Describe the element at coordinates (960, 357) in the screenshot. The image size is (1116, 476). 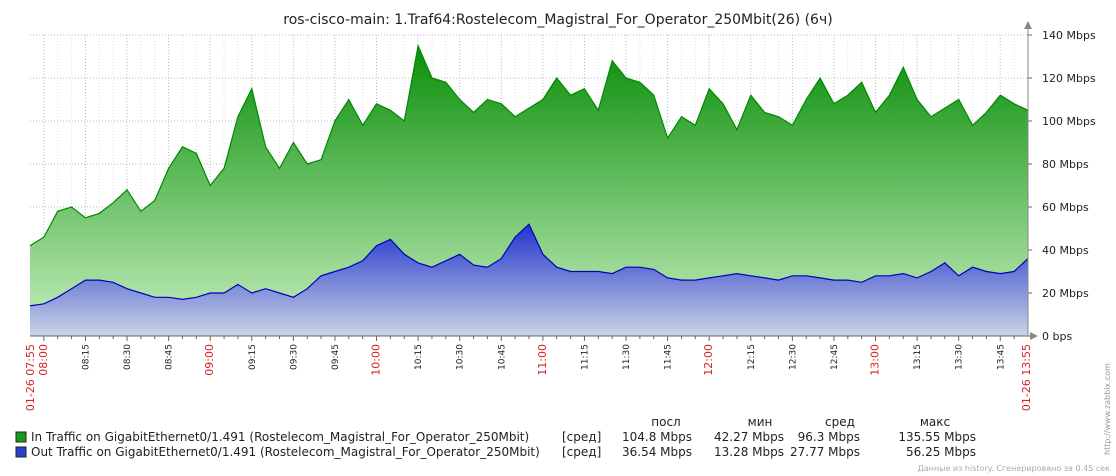
I see `x-tick-label: 13:30` at that location.